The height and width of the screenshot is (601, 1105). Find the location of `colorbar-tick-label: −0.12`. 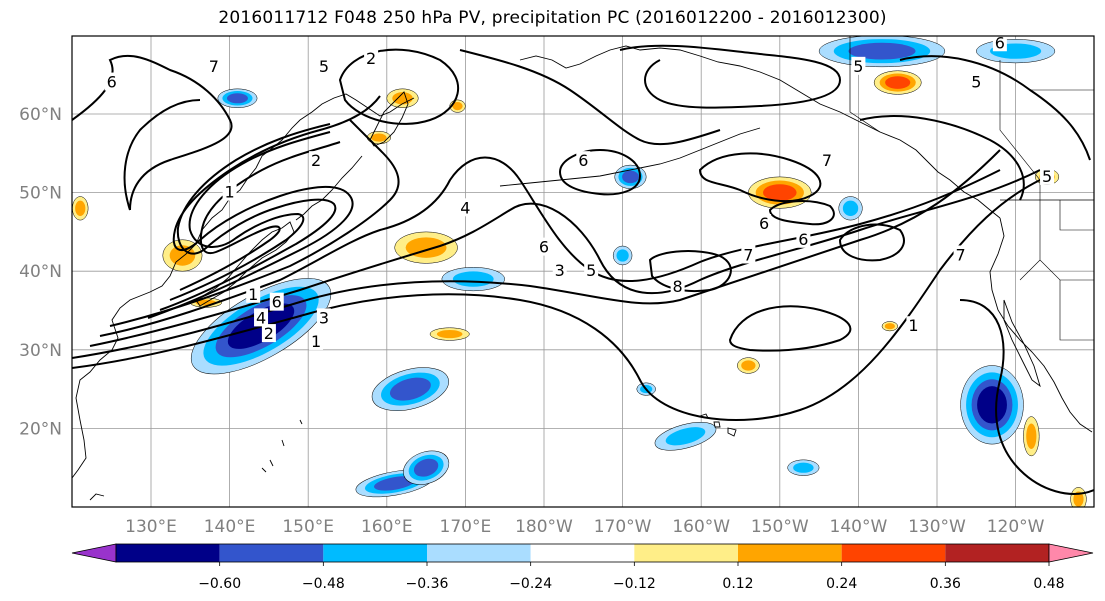

colorbar-tick-label: −0.12 is located at coordinates (634, 584).